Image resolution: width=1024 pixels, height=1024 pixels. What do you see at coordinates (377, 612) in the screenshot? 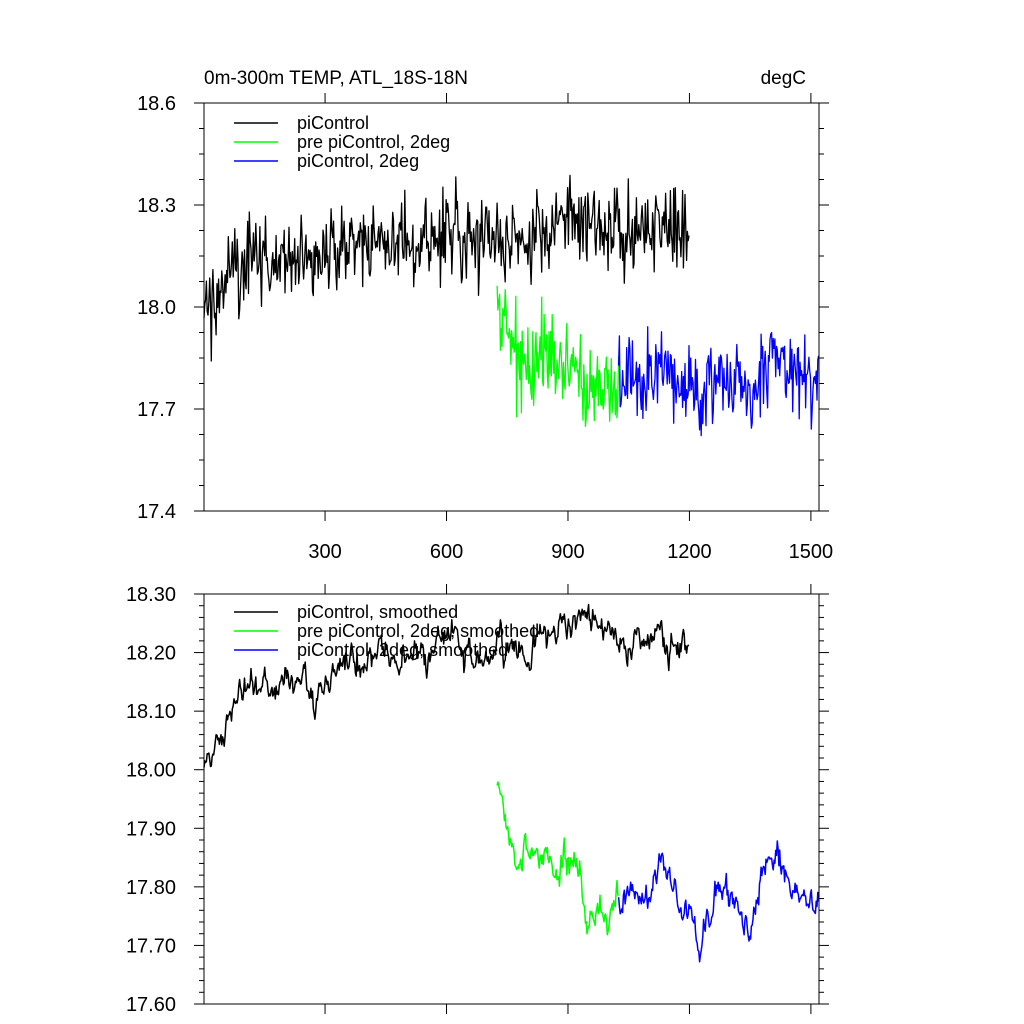
I see `legend-label: piControl, smoothed` at bounding box center [377, 612].